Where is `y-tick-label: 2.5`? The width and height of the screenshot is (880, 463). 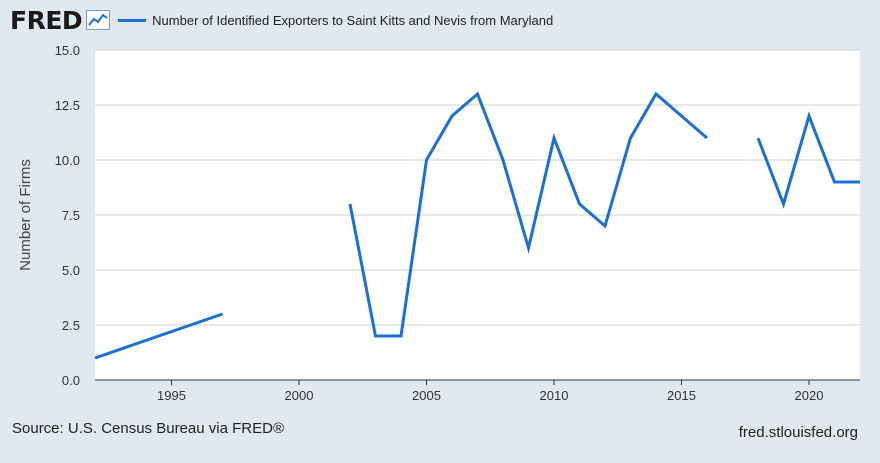 y-tick-label: 2.5 is located at coordinates (71, 325).